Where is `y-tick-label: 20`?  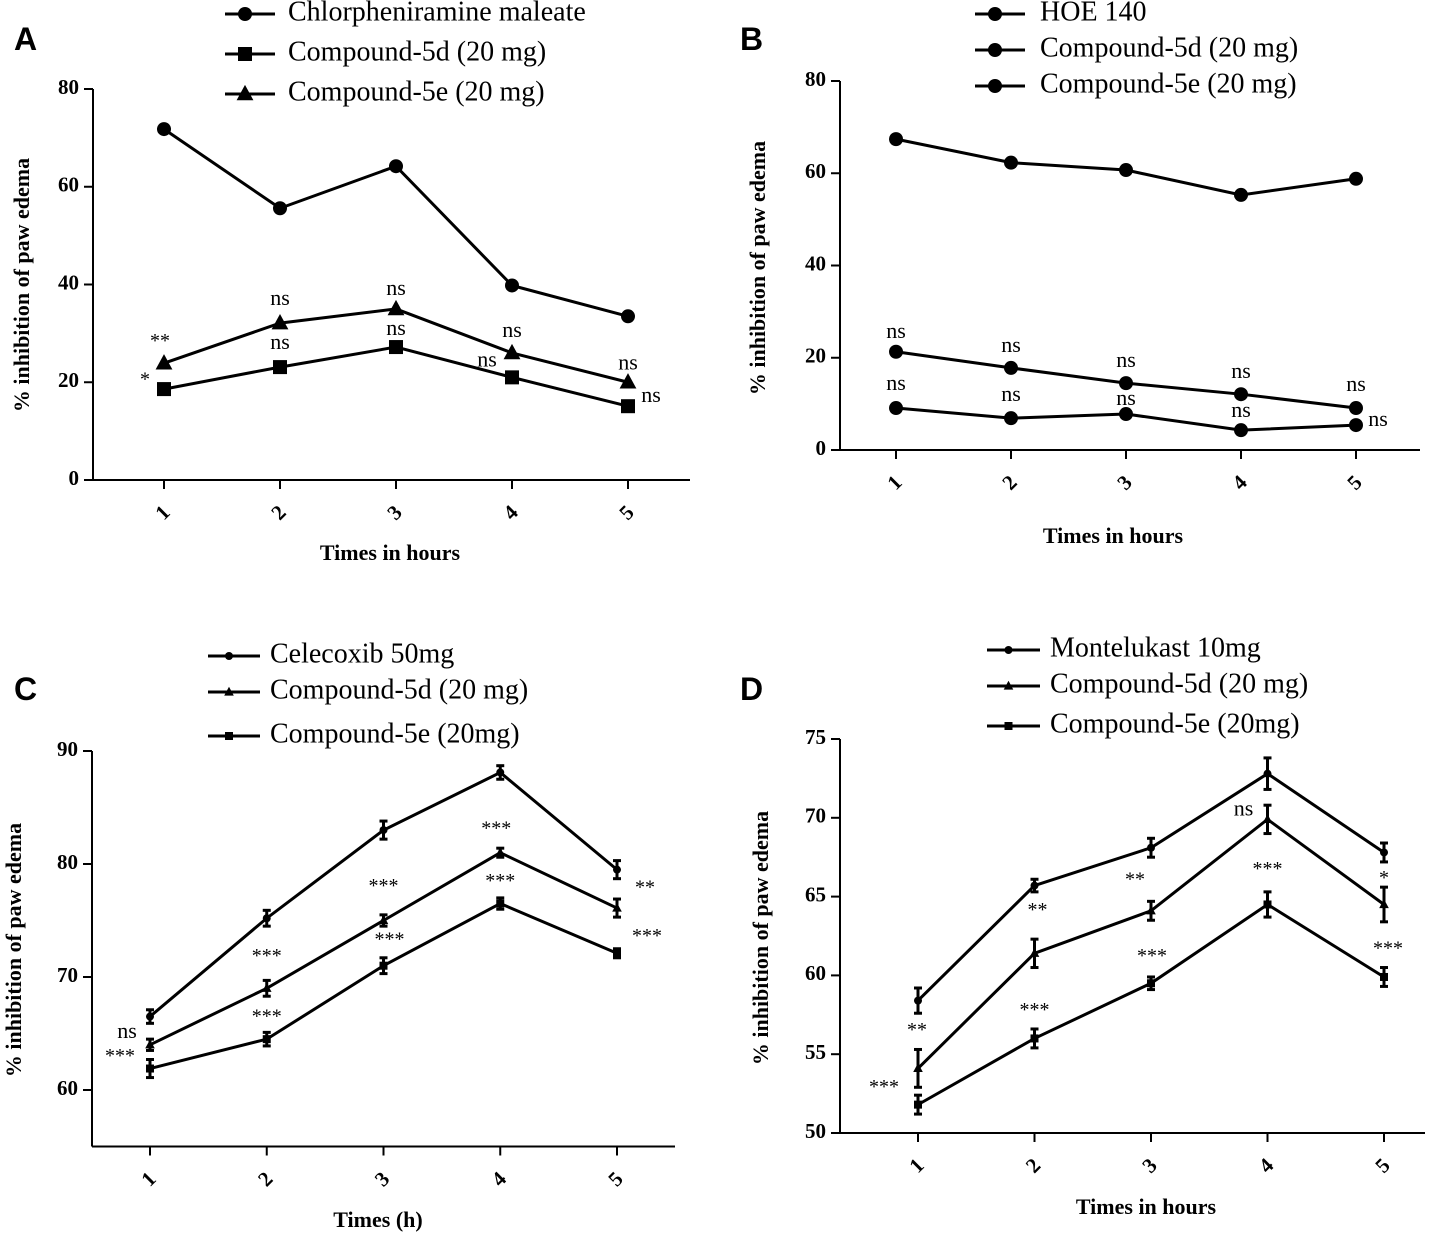
y-tick-label: 20 is located at coordinates (68, 380).